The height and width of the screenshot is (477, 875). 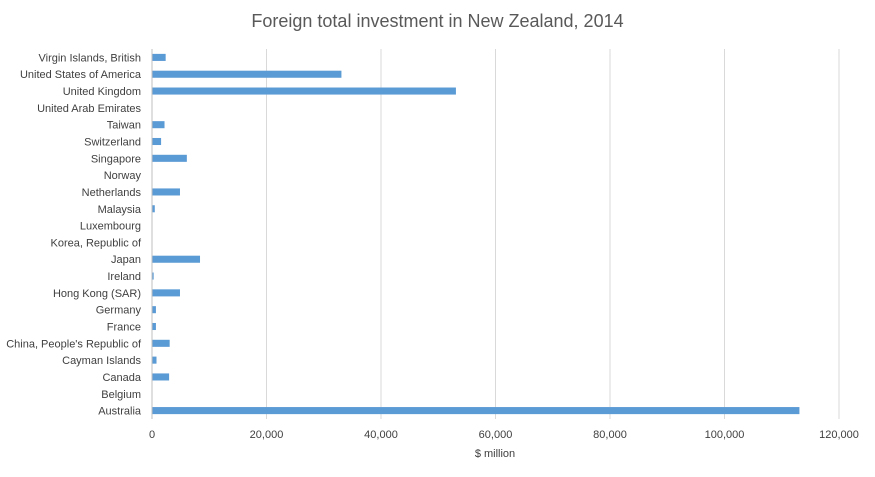 What do you see at coordinates (267, 435) in the screenshot?
I see `x-tick-label: 20,000` at bounding box center [267, 435].